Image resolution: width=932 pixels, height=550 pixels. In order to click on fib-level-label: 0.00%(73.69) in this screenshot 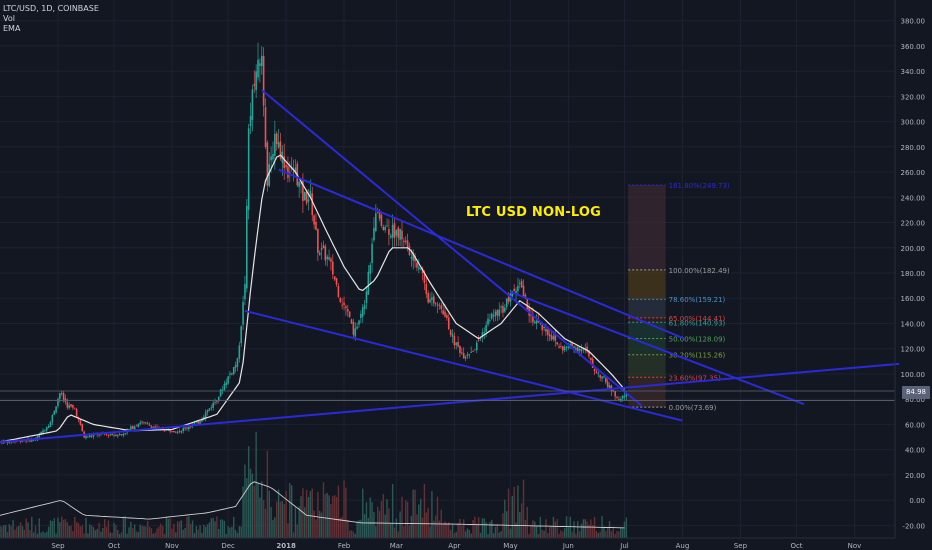, I will do `click(693, 408)`.